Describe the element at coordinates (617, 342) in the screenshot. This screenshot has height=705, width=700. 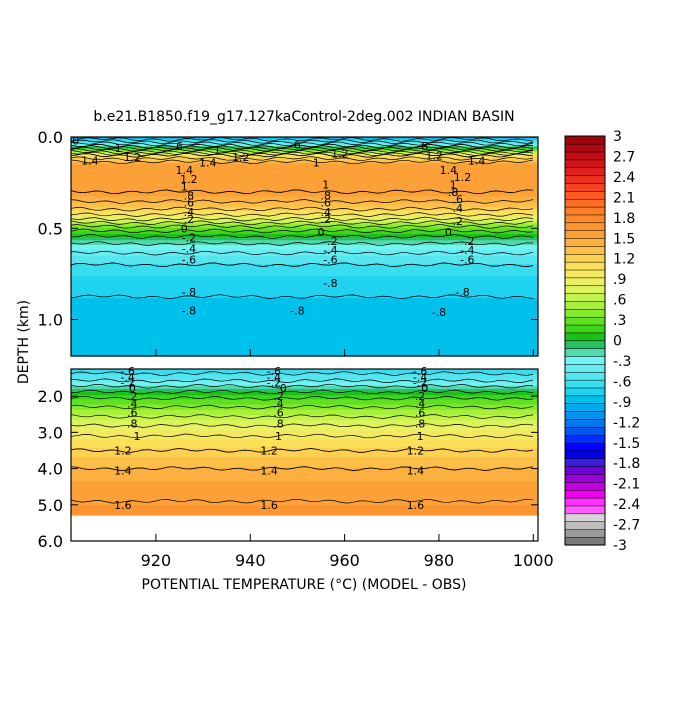
I see `colorbar-label: 0` at that location.